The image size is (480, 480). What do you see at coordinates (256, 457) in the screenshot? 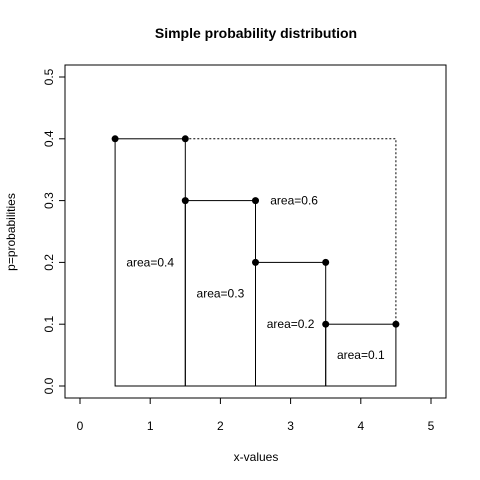
I see `x-axis-label: x-values` at bounding box center [256, 457].